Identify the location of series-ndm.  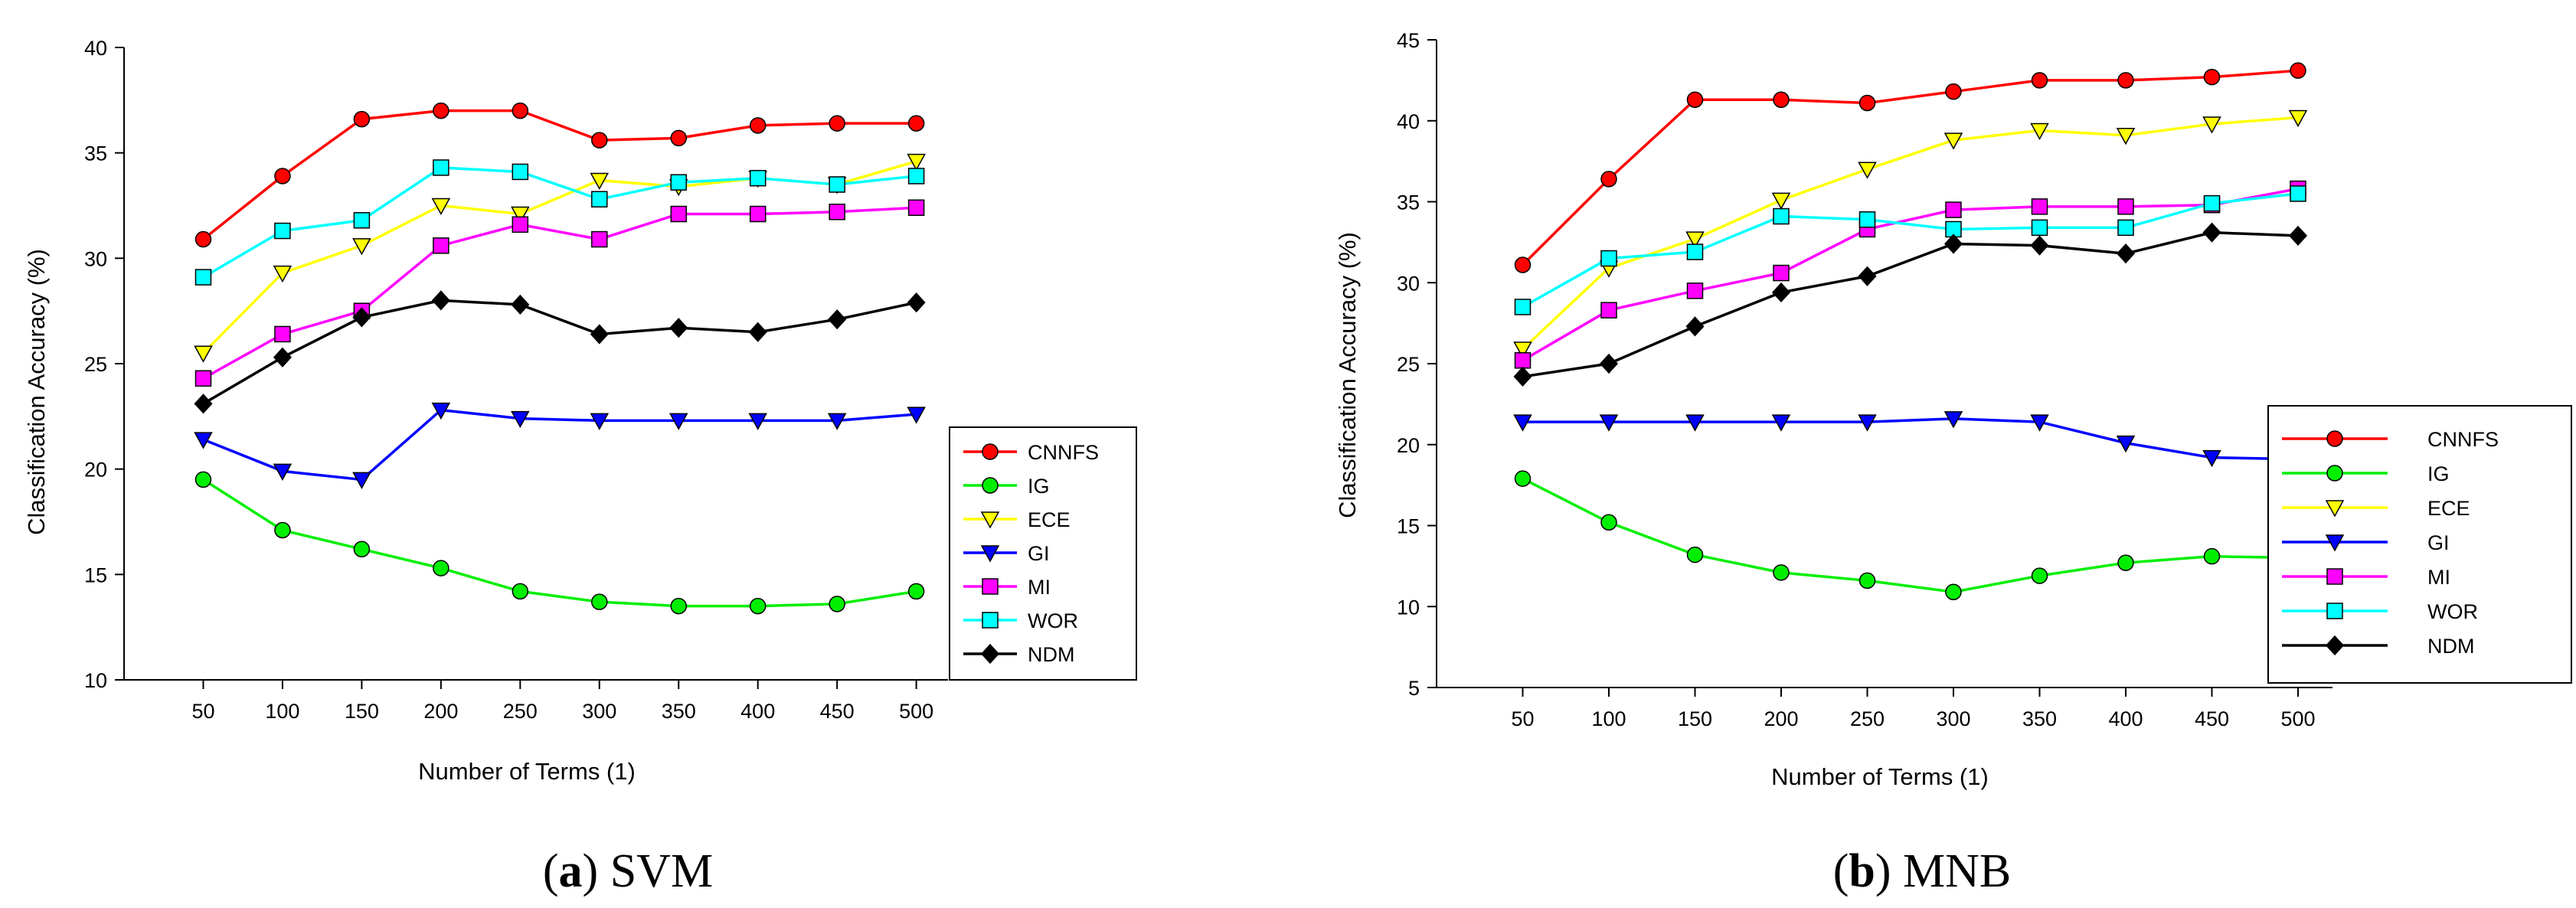
(560, 352).